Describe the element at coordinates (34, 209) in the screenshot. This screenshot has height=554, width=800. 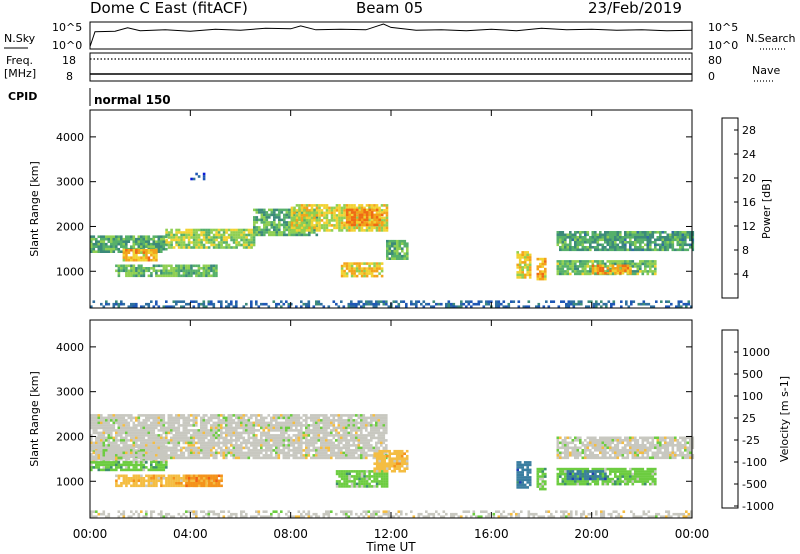
I see `power-ylabel: Slant Range [km]` at that location.